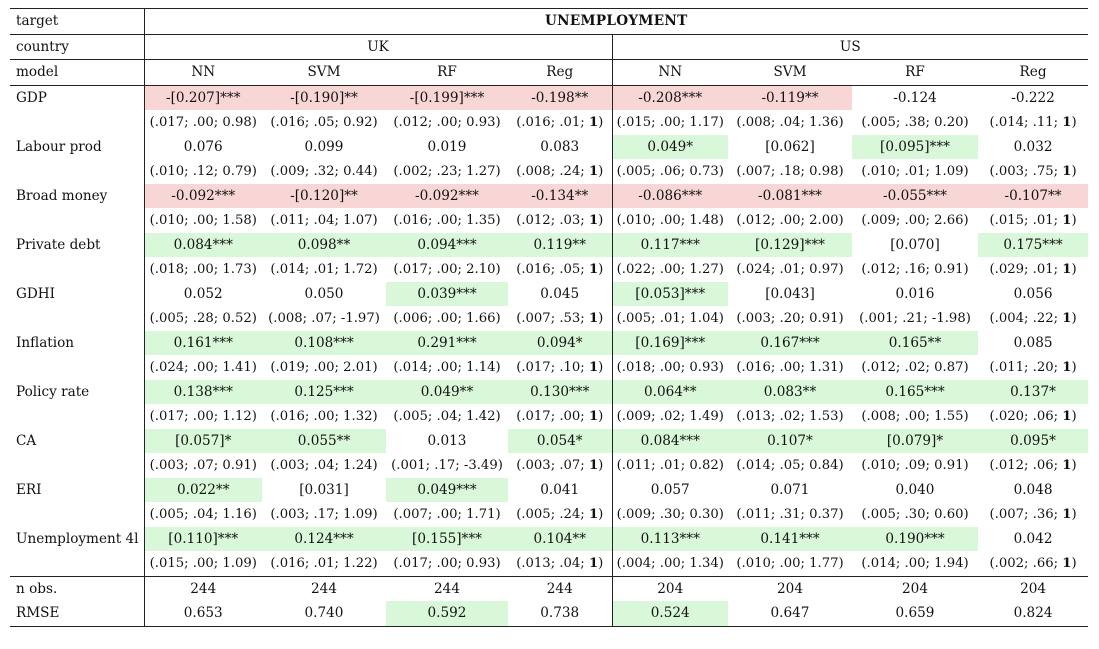 This screenshot has height=649, width=1099. I want to click on coefficient-cell: 0.124***, so click(324, 538).